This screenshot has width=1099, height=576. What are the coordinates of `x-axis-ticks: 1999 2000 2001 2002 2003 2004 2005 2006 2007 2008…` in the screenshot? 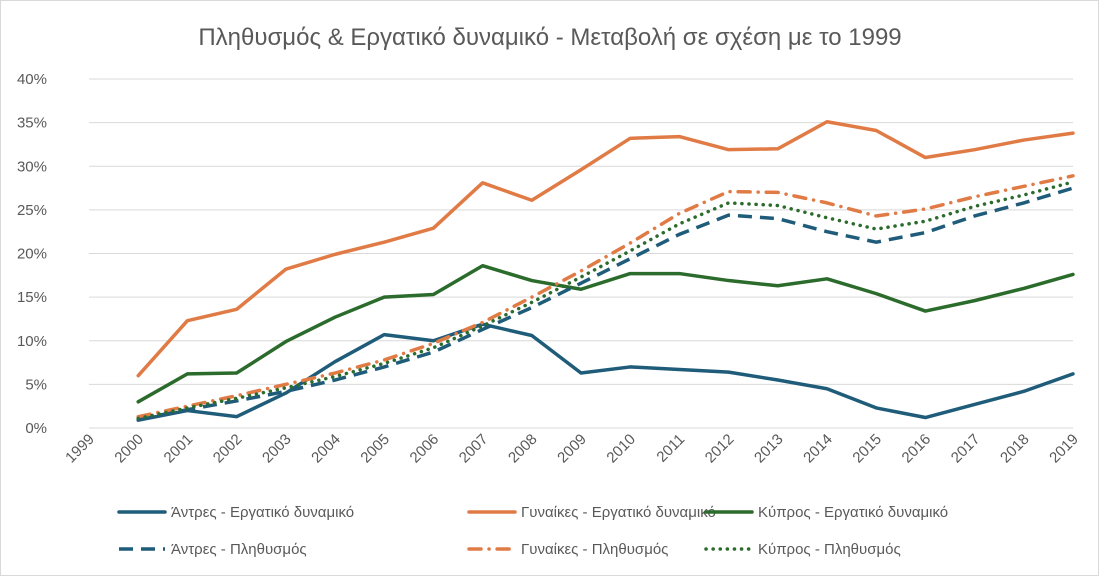 It's located at (572, 449).